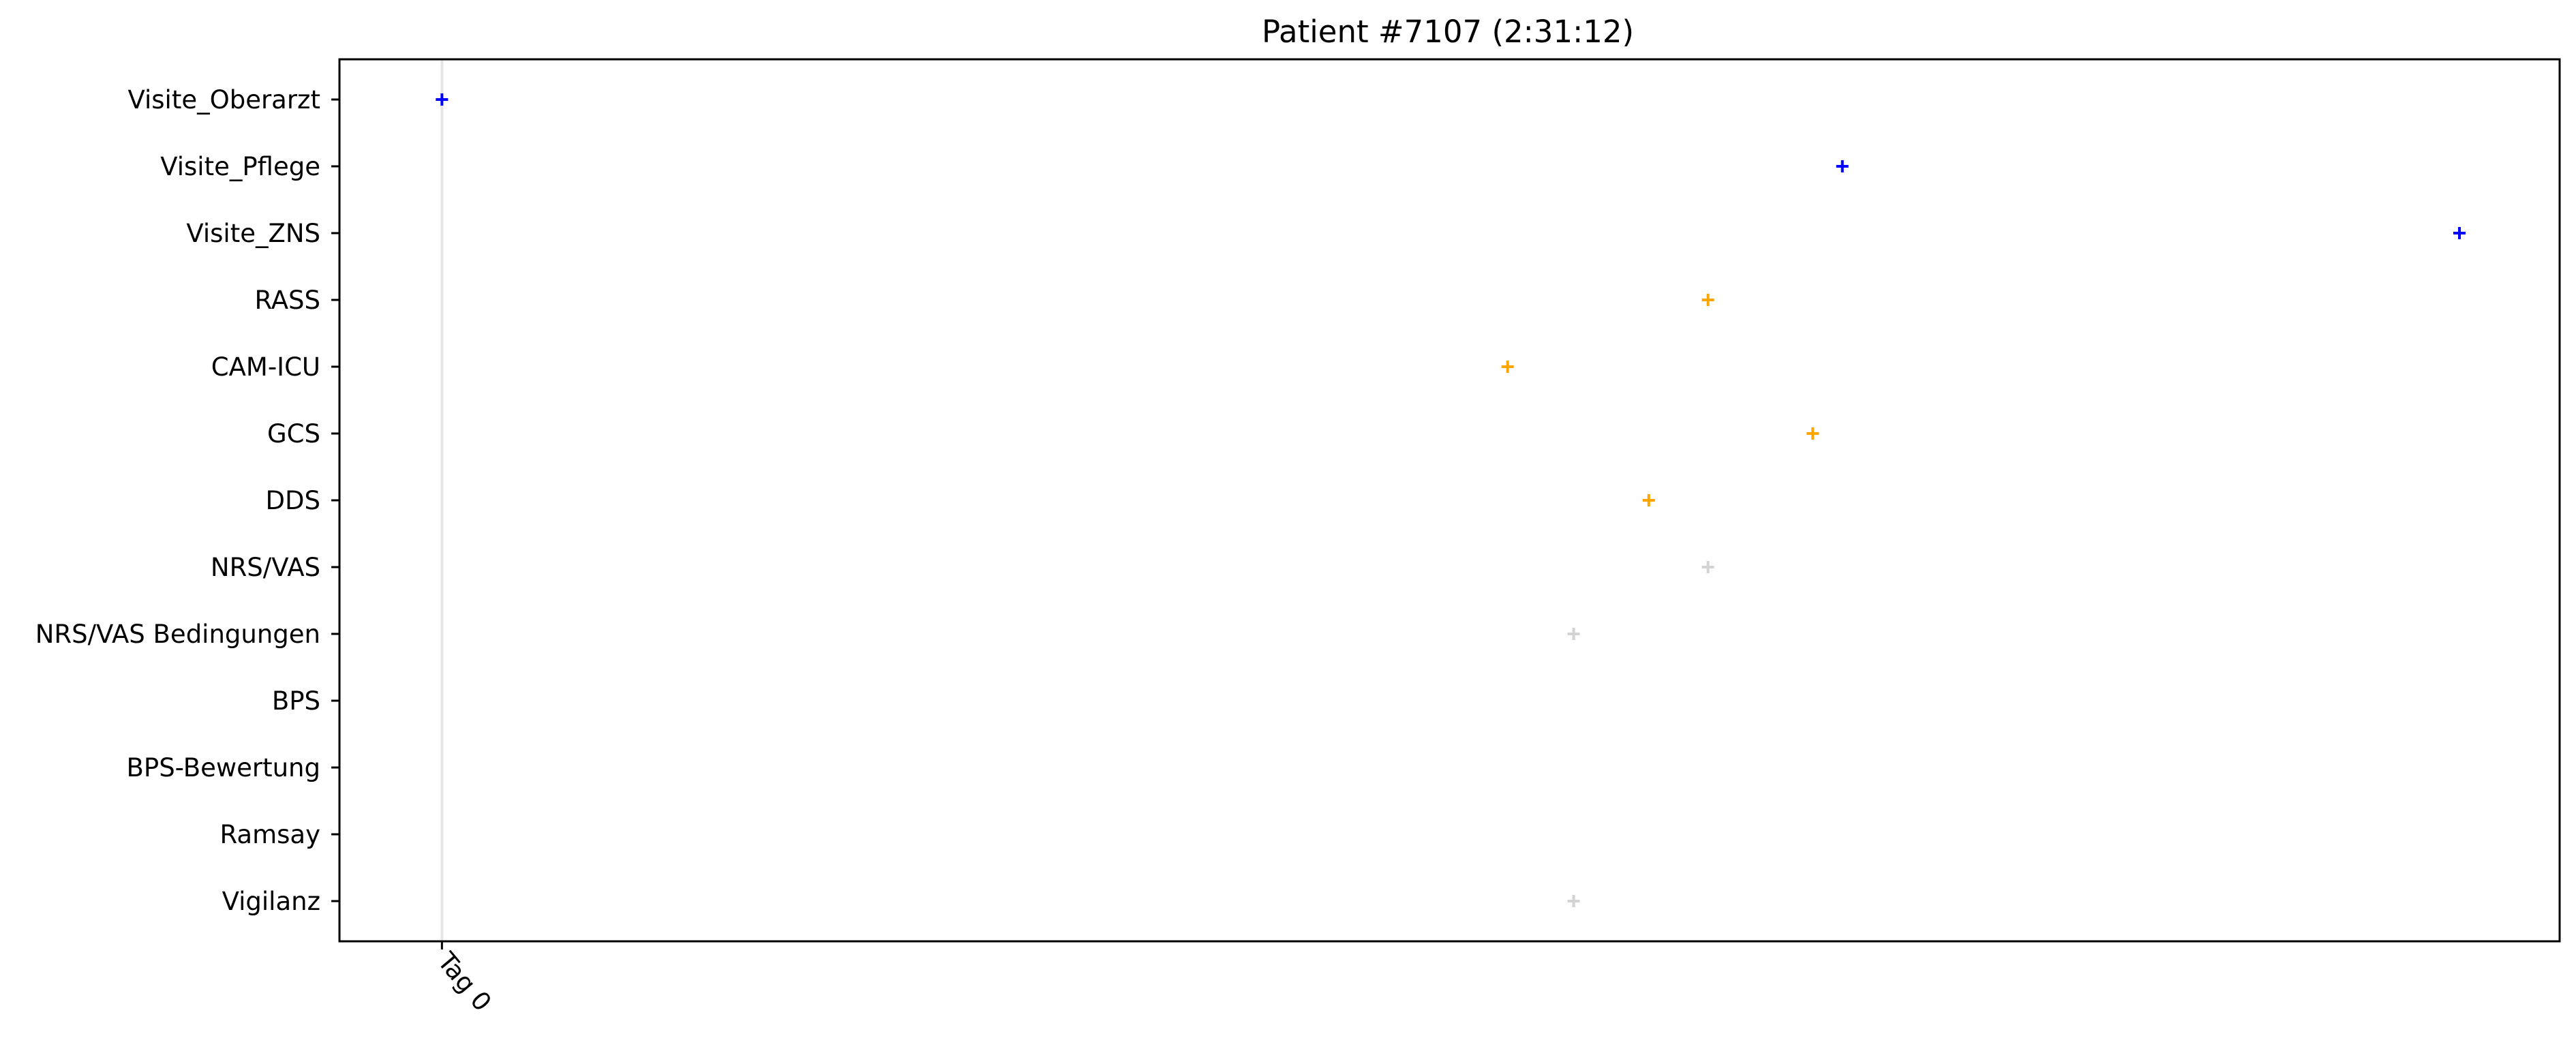 The width and height of the screenshot is (2576, 1049). I want to click on y-tick-label: Ramsay, so click(270, 835).